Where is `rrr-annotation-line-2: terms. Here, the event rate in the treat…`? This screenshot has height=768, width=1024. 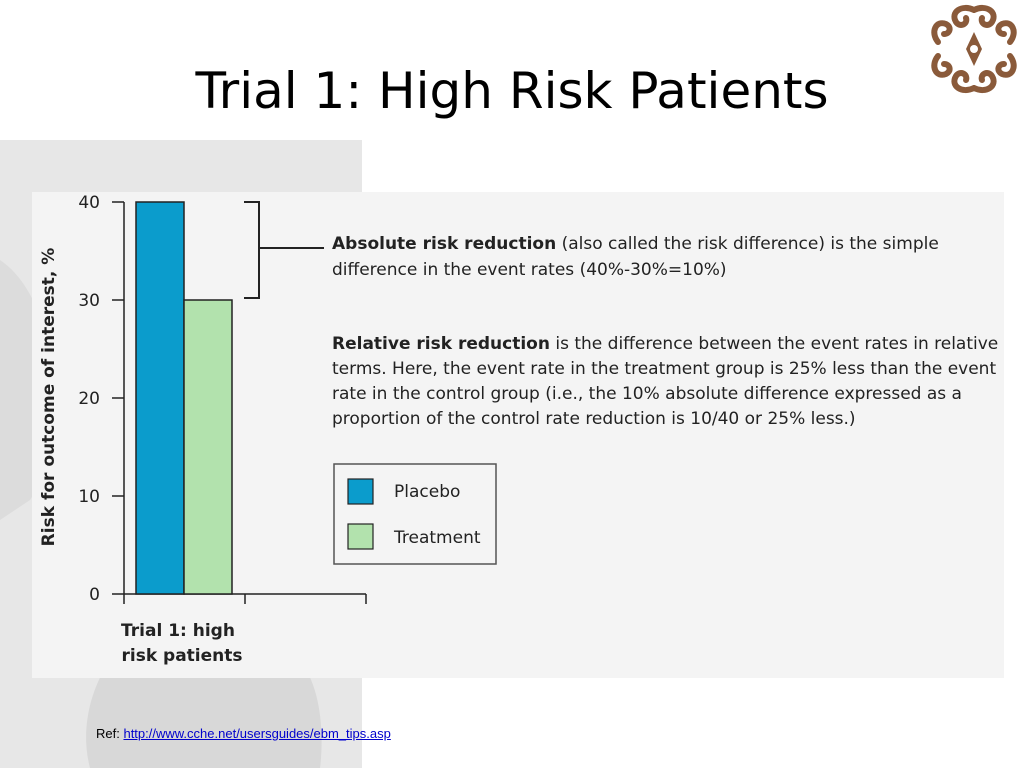 rrr-annotation-line-2: terms. Here, the event rate in the treat… is located at coordinates (664, 369).